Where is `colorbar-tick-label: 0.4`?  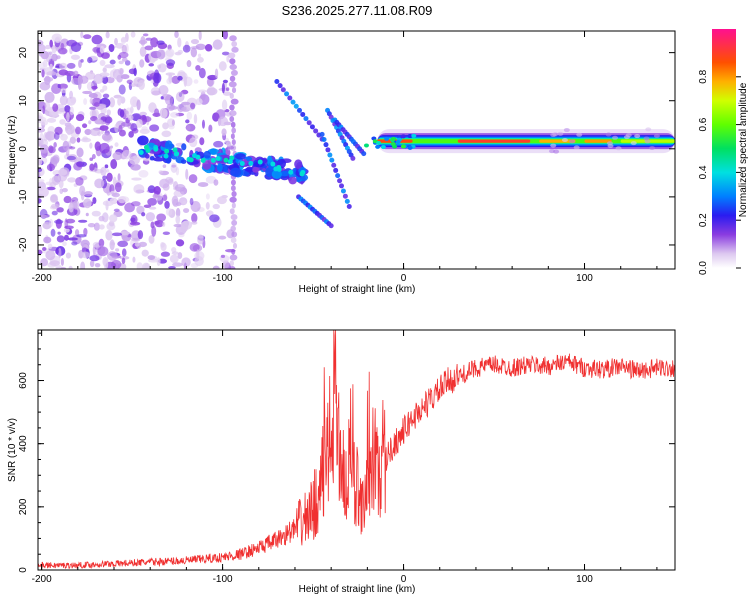 colorbar-tick-label: 0.4 is located at coordinates (703, 172).